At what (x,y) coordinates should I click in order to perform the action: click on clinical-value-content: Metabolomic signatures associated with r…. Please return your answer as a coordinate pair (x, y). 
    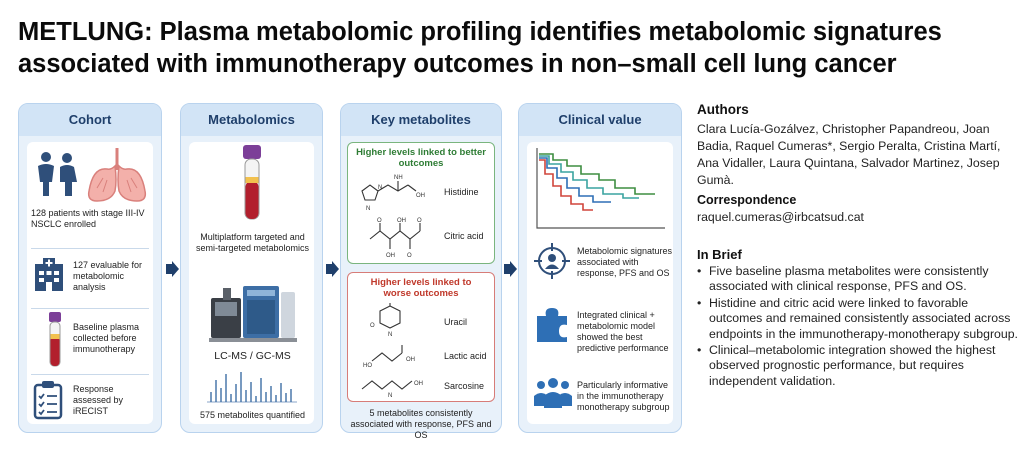
    Looking at the image, I should click on (600, 283).